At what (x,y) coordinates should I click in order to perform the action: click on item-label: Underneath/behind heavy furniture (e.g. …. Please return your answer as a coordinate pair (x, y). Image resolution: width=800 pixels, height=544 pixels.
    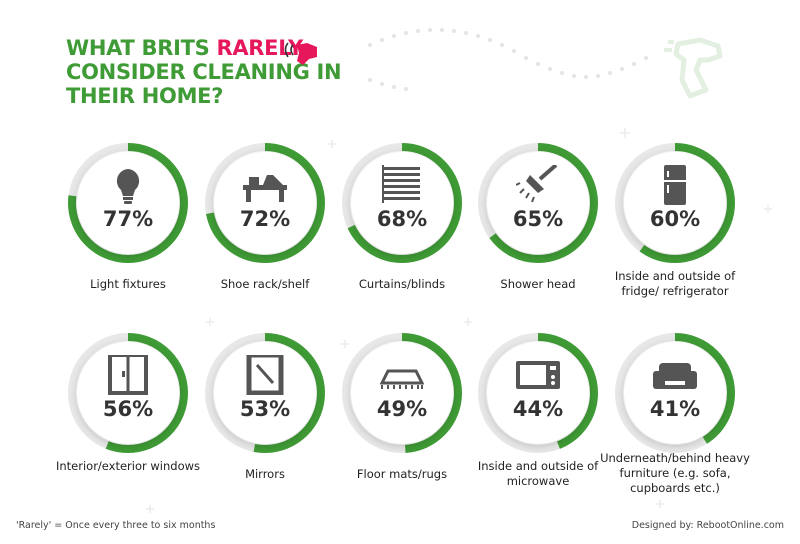
    Looking at the image, I should click on (675, 473).